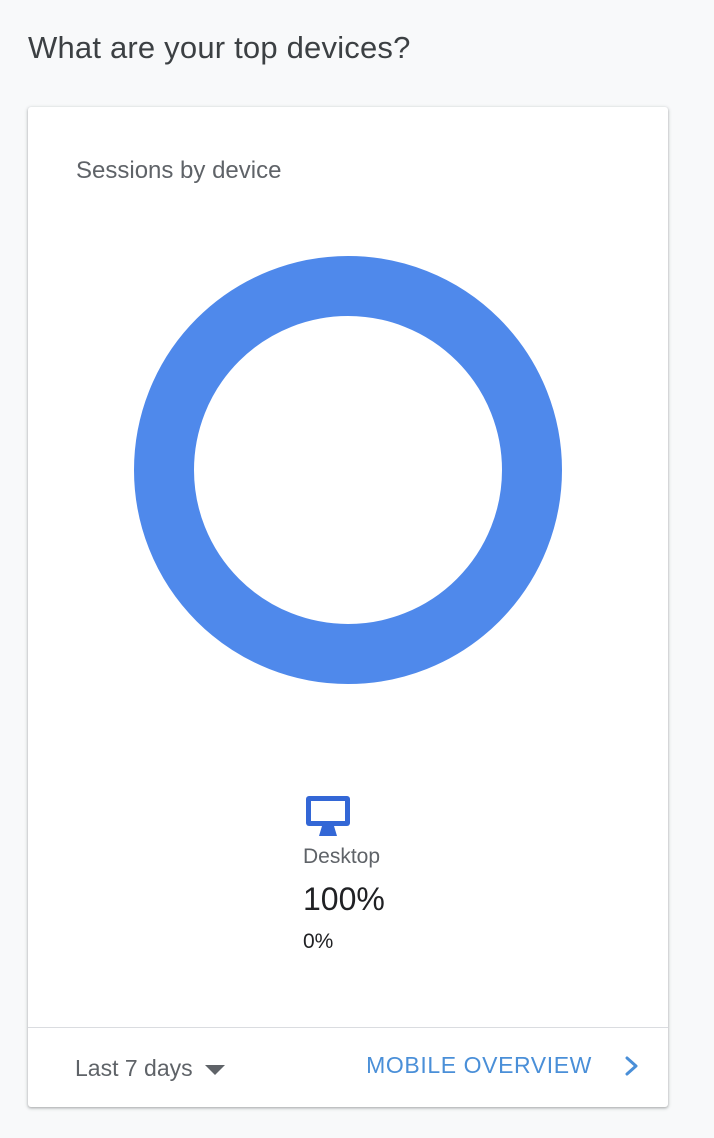 The image size is (714, 1138). Describe the element at coordinates (342, 856) in the screenshot. I see `legend-device-label: Desktop` at that location.